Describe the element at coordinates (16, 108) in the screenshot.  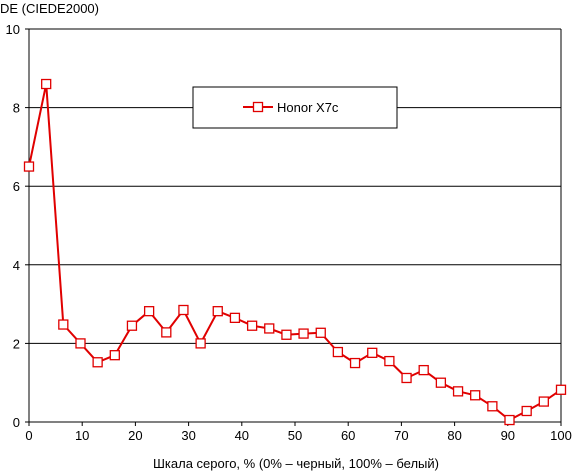
I see `y-tick-label-8: 8` at that location.